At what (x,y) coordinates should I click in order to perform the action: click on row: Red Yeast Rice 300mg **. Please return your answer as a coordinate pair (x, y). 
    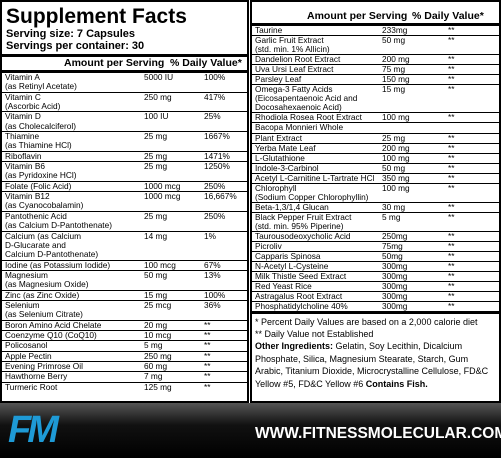
    Looking at the image, I should click on (375, 286).